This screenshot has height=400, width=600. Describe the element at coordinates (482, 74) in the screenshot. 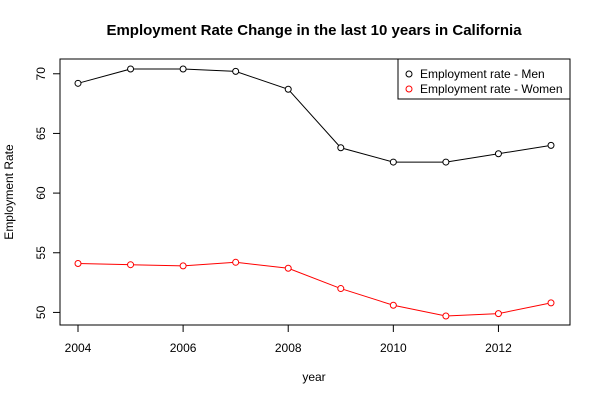

I see `legend-label: Employment rate - Men` at that location.